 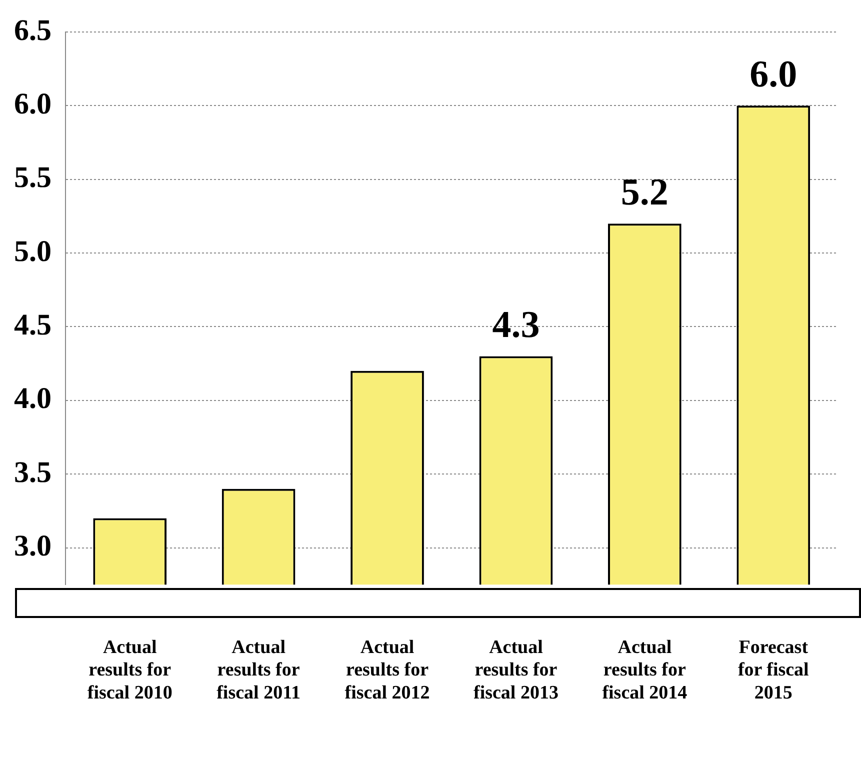 I want to click on x-tick-label: Actual results for fiscal 2013, so click(x=515, y=670).